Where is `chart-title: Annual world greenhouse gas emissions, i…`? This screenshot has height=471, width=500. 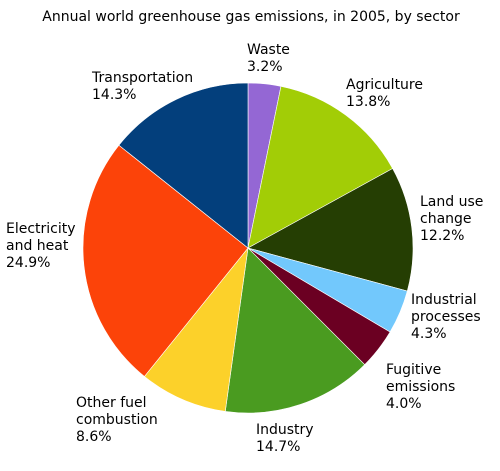 chart-title: Annual world greenhouse gas emissions, i… is located at coordinates (251, 17).